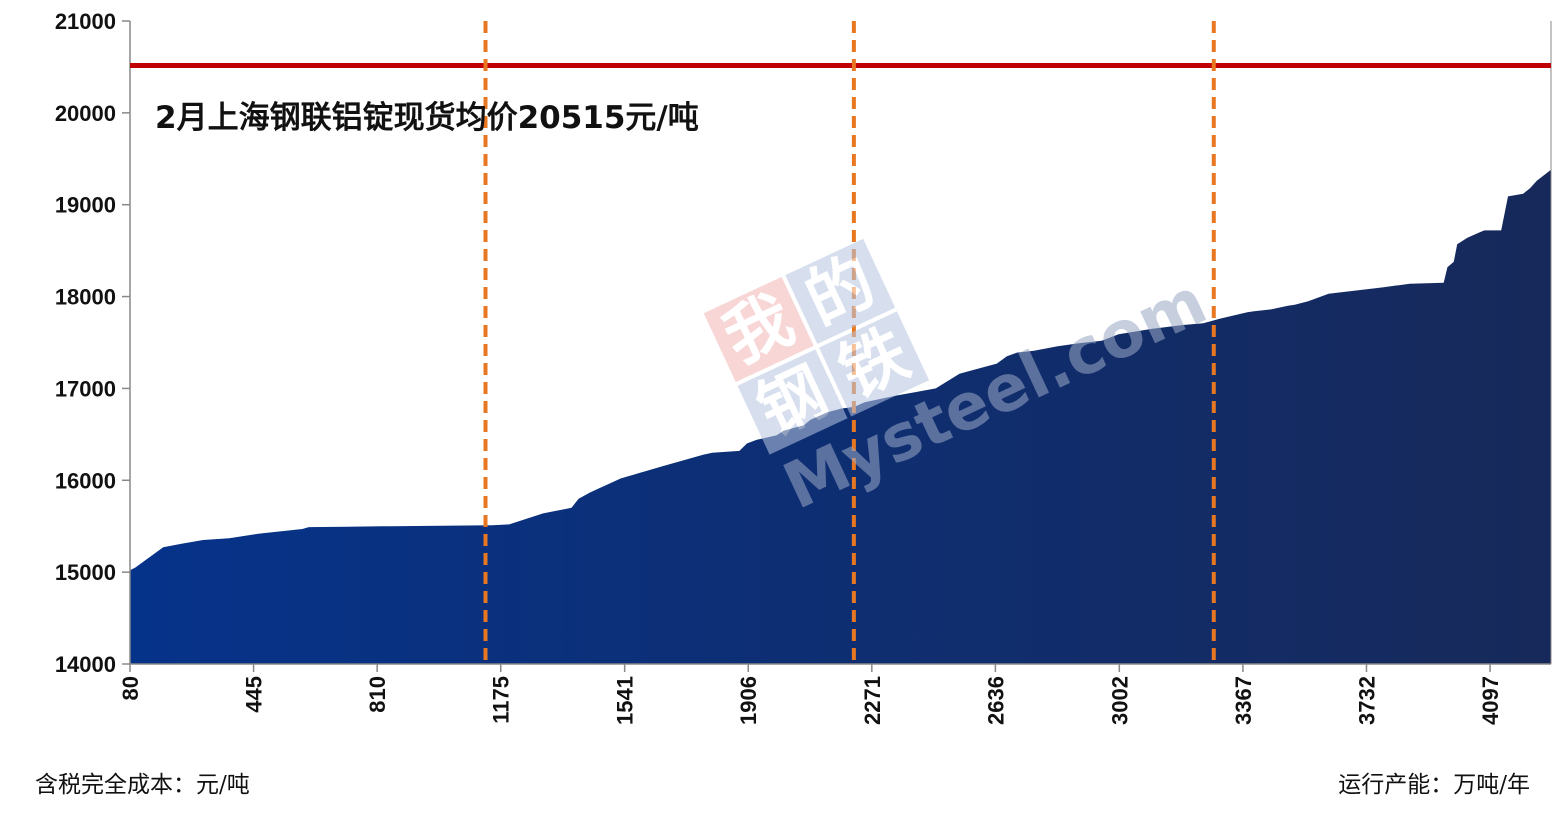  I want to click on x-tick-label: 2271, so click(872, 700).